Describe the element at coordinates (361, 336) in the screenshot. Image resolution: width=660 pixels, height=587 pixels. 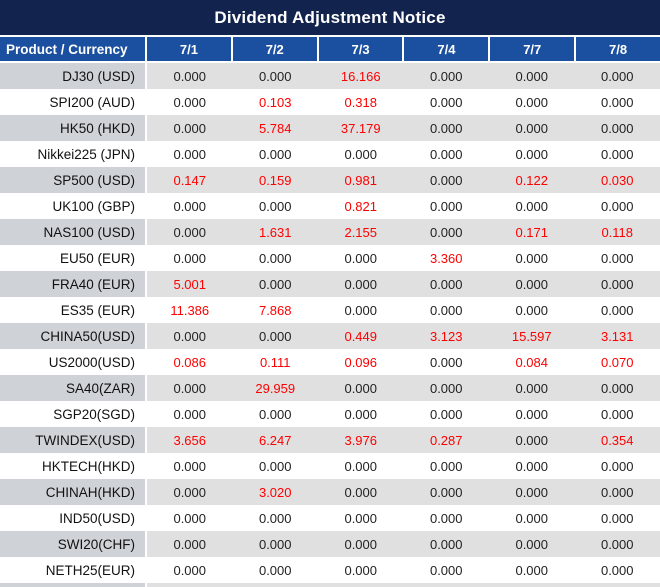
I see `dividend-value-cell: 0.449` at that location.